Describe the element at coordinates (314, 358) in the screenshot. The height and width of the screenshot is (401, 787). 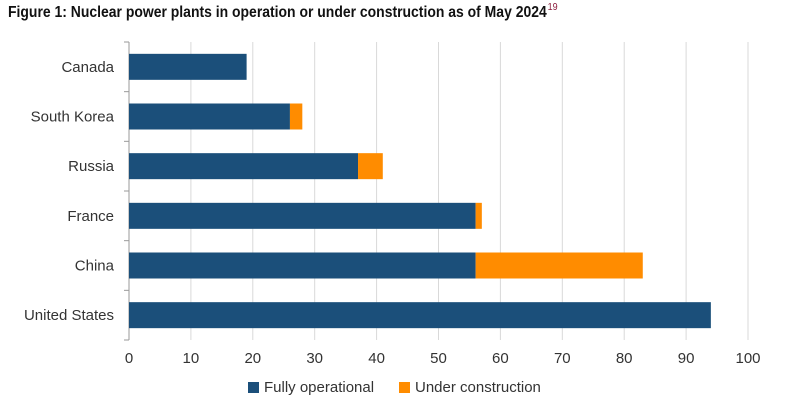
I see `x-tick-label-30: 30` at that location.